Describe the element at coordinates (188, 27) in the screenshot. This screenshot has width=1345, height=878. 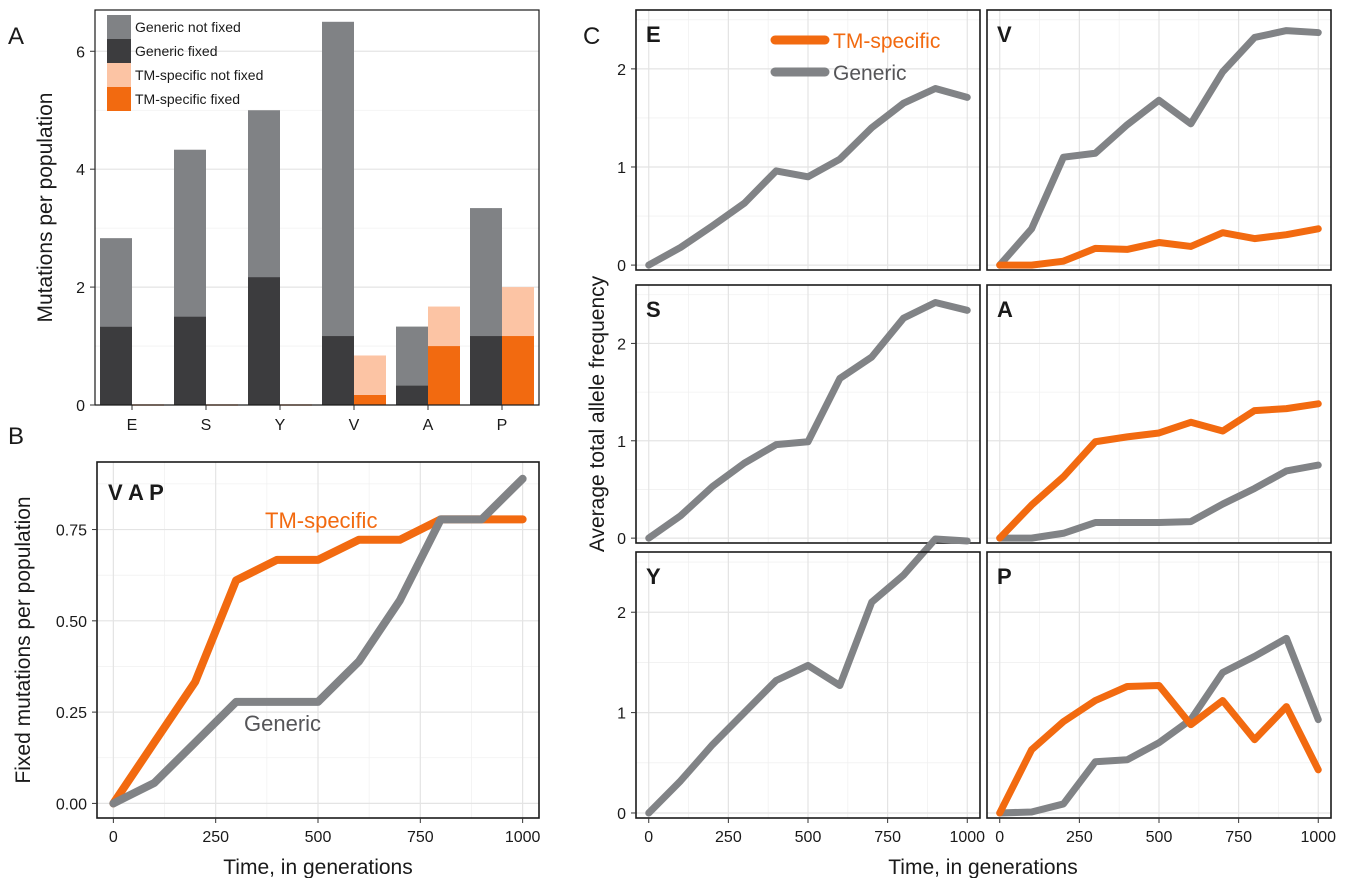
I see `legend-label: Generic not fixed` at that location.